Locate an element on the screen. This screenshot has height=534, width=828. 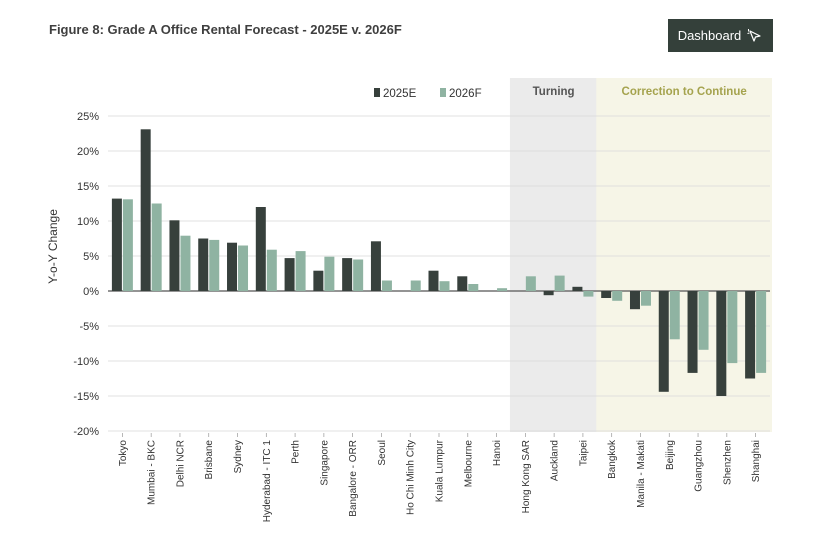
zone-turning-label: Turning is located at coordinates (554, 92).